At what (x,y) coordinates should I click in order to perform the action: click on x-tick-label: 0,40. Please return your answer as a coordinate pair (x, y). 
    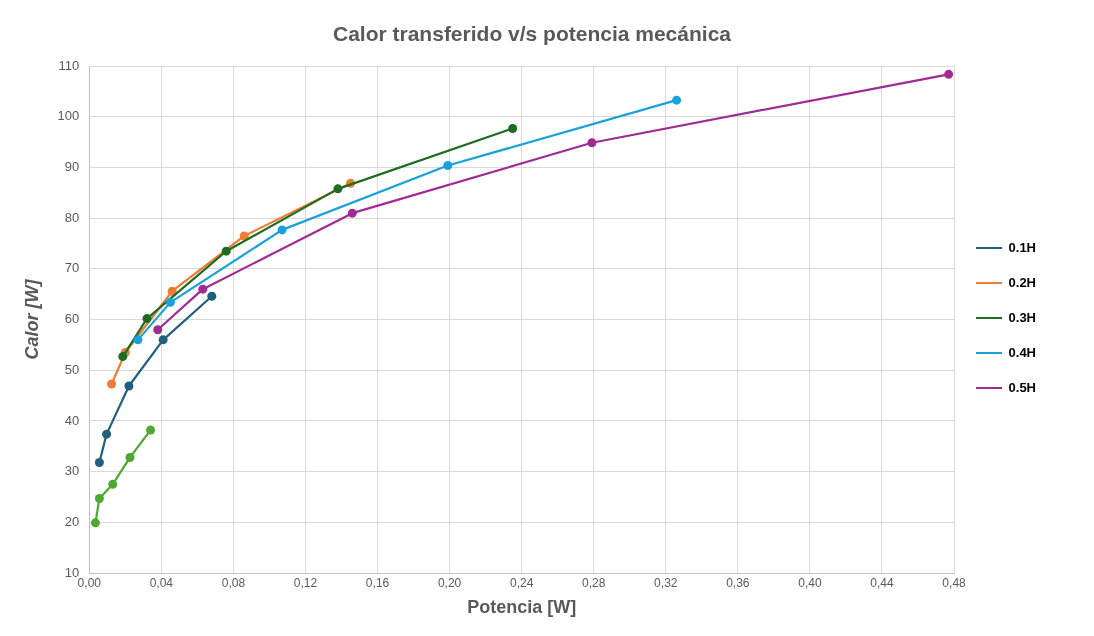
    Looking at the image, I should click on (810, 582).